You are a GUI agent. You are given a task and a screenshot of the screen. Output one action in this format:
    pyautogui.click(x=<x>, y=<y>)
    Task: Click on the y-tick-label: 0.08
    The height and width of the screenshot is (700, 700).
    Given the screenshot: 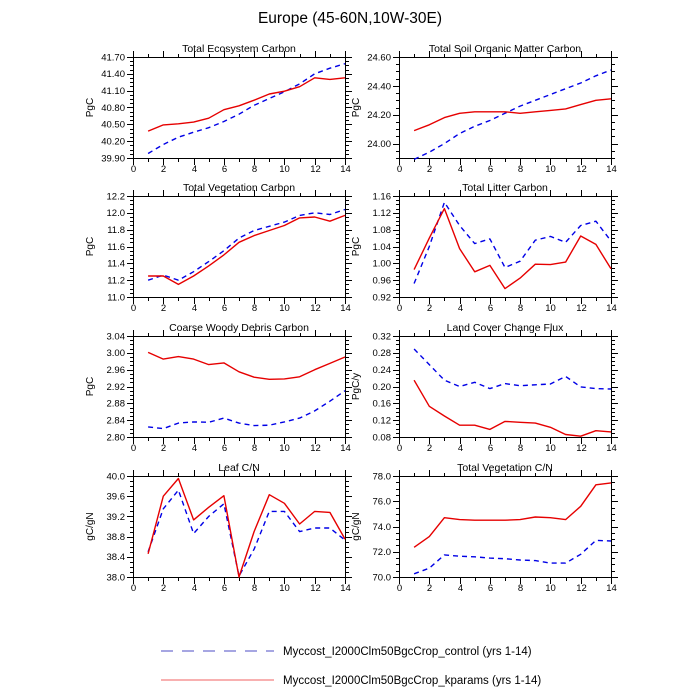 What is the action you would take?
    pyautogui.click(x=382, y=437)
    